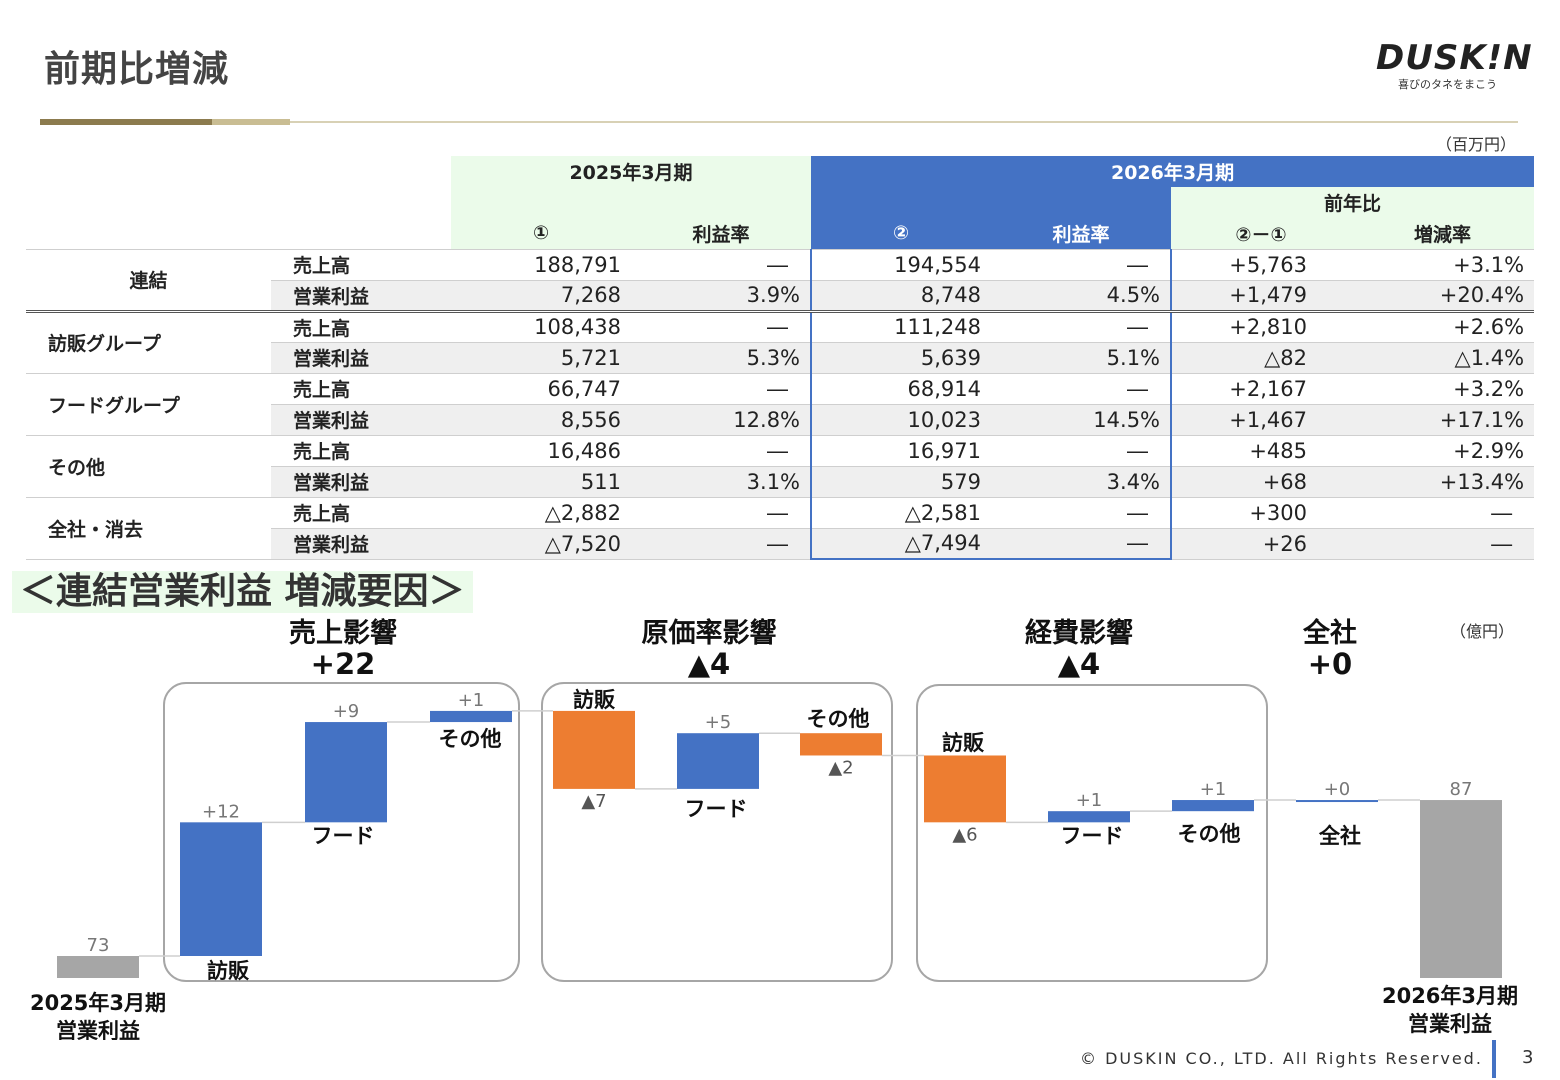 This screenshot has width=1560, height=1080. I want to click on copyright: © DUSKIN CO., LTD. All Rights Reserved., so click(1281, 1058).